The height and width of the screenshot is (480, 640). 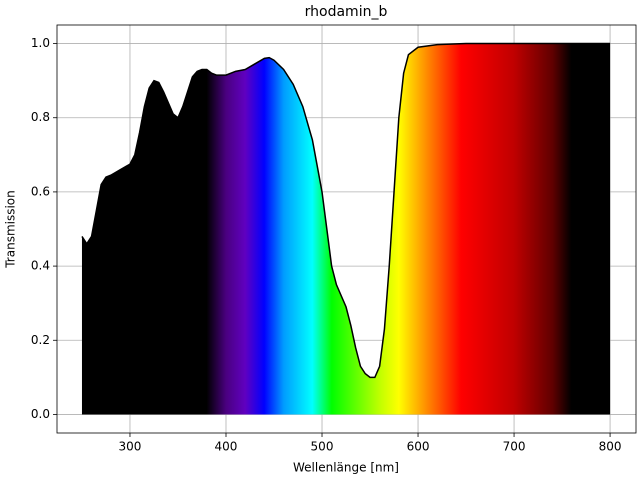 I want to click on x-tick-label: 400, so click(x=226, y=447).